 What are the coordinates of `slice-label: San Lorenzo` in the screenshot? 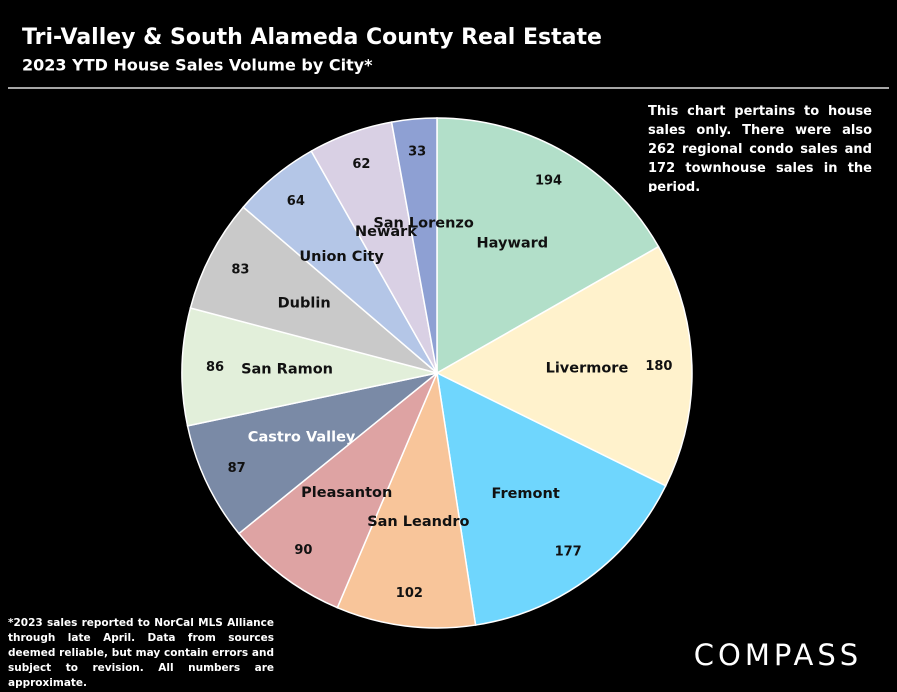 It's located at (423, 224).